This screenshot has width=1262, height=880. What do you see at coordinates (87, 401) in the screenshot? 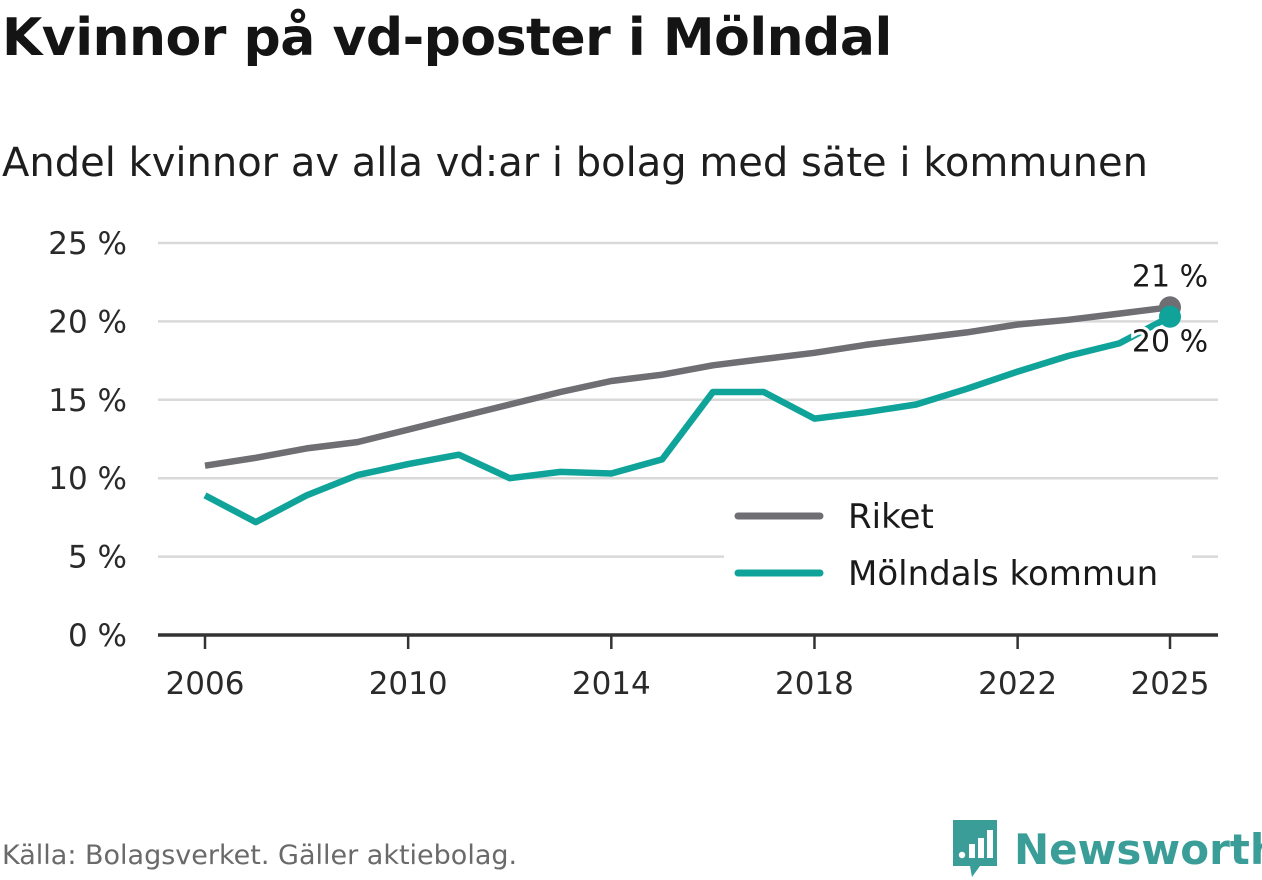
I see `y-tick-label: 15 %` at bounding box center [87, 401].